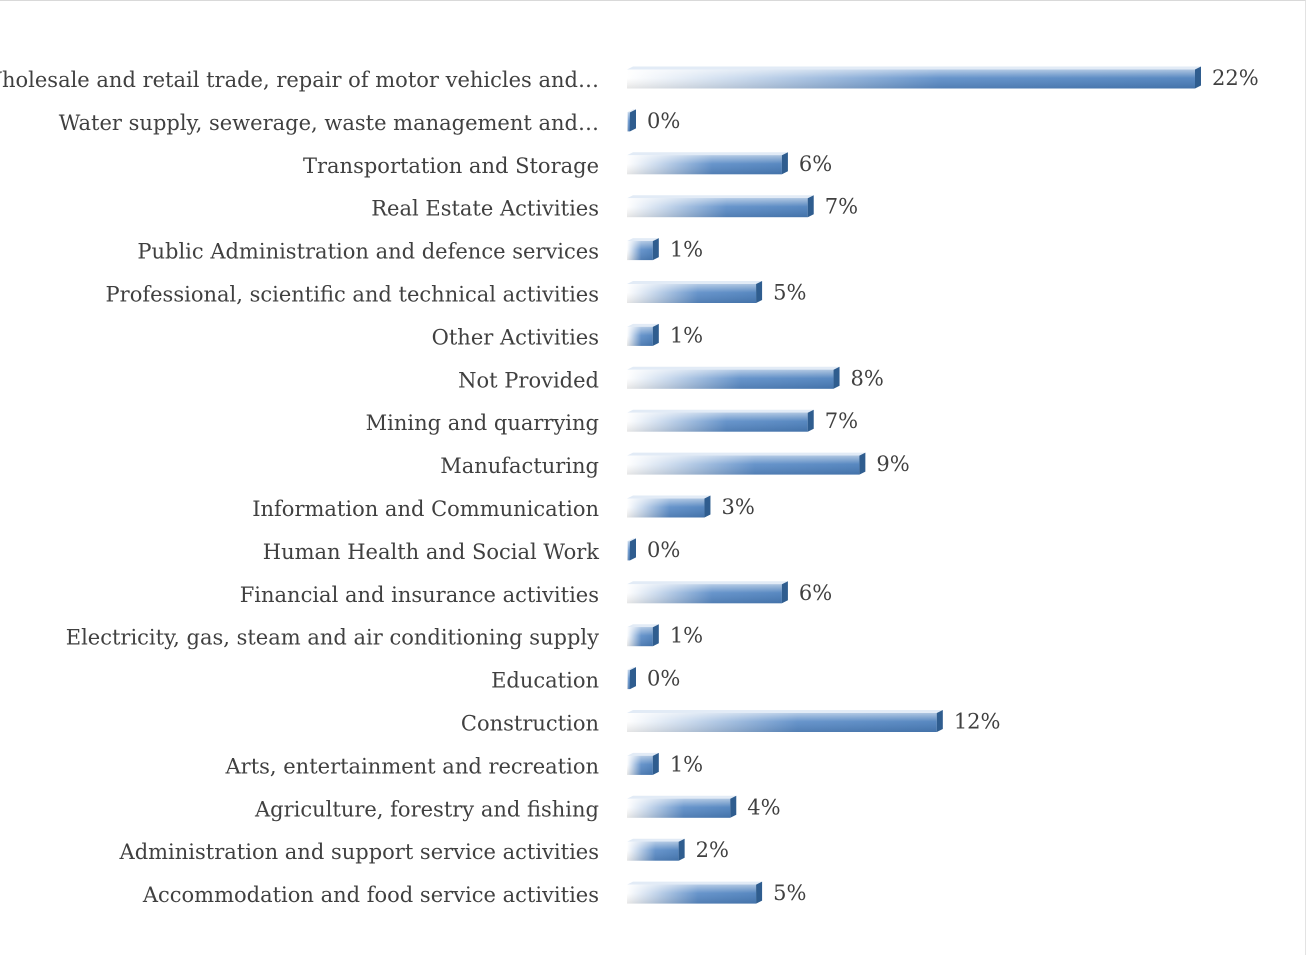 This screenshot has width=1307, height=956. I want to click on category-label: Agriculture, forestry and fishing, so click(426, 809).